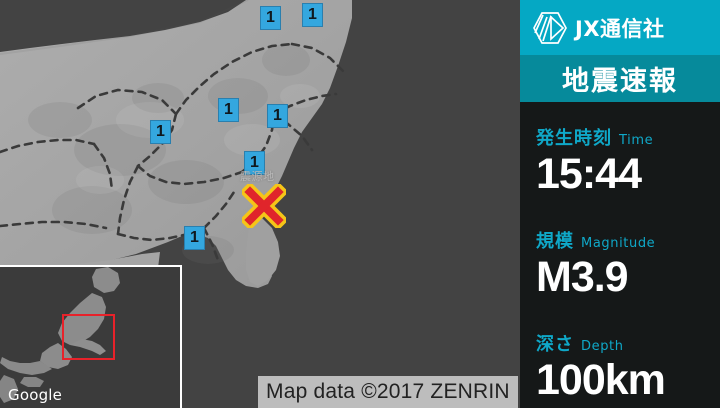  Describe the element at coordinates (388, 392) in the screenshot. I see `map-attribution: Map data ©2017 ZENRIN` at that location.